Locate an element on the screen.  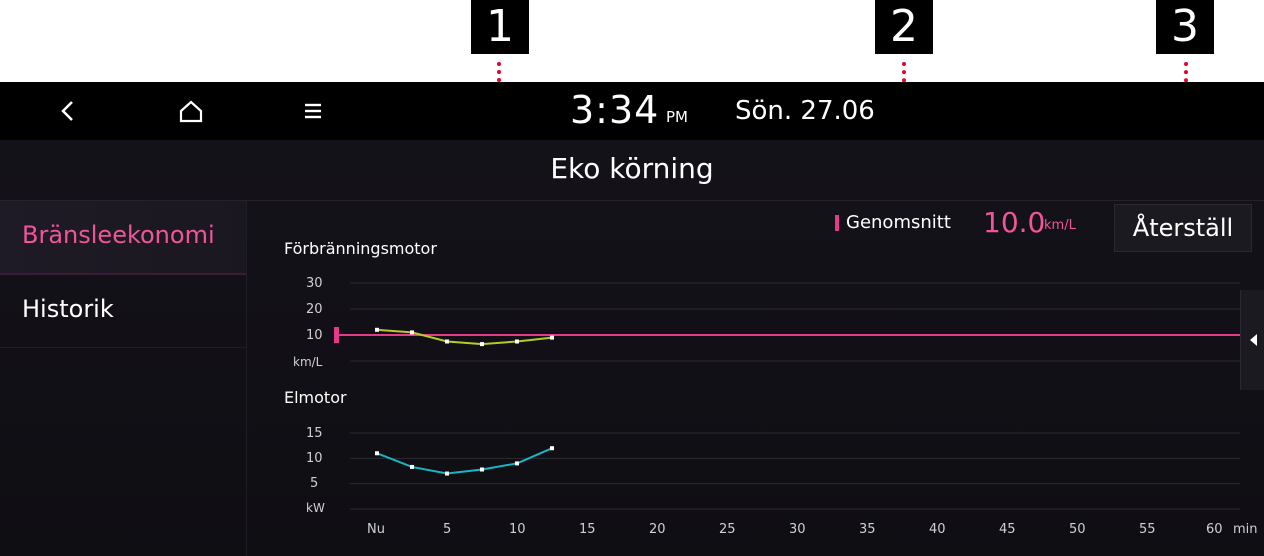
x-tick-label: 35 is located at coordinates (867, 529).